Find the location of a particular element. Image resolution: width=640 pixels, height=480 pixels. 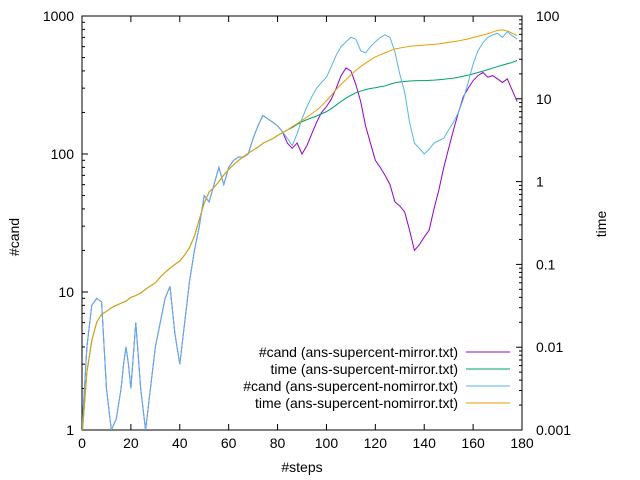

x-tick-label: 60 is located at coordinates (229, 443).